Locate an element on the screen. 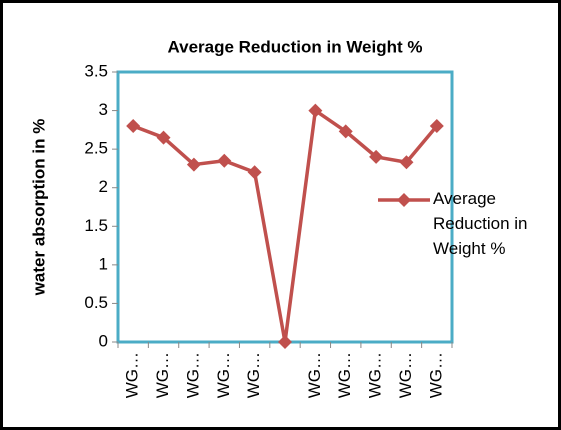 The image size is (561, 430). y-tick-label: 3.5 is located at coordinates (96, 70).